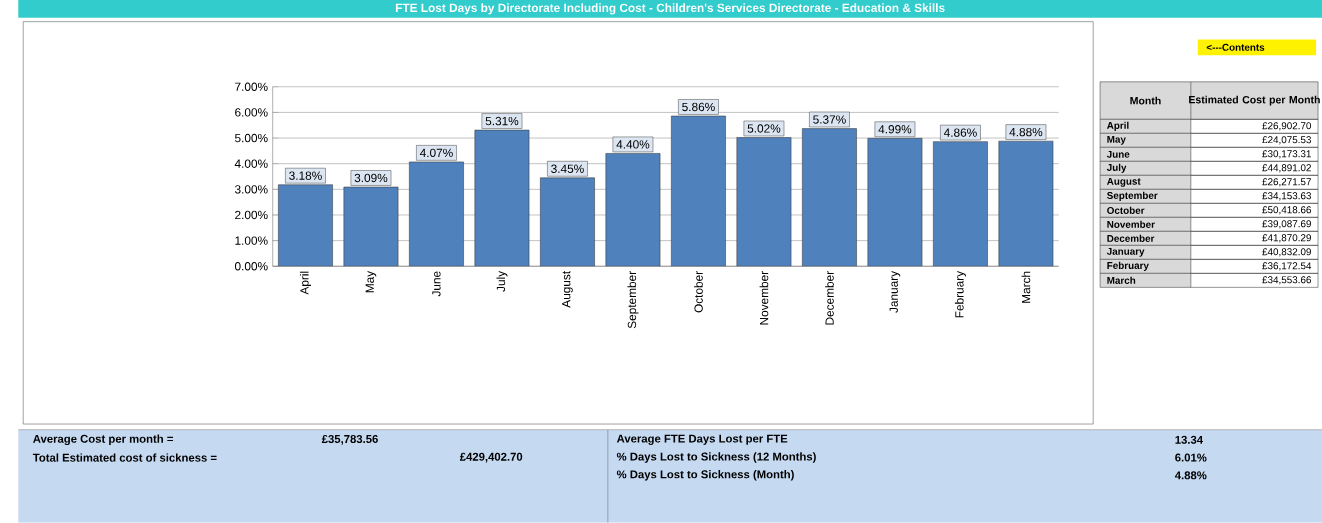 The height and width of the screenshot is (523, 1322). What do you see at coordinates (251, 87) in the screenshot?
I see `y-tick-label: 7.00%` at bounding box center [251, 87].